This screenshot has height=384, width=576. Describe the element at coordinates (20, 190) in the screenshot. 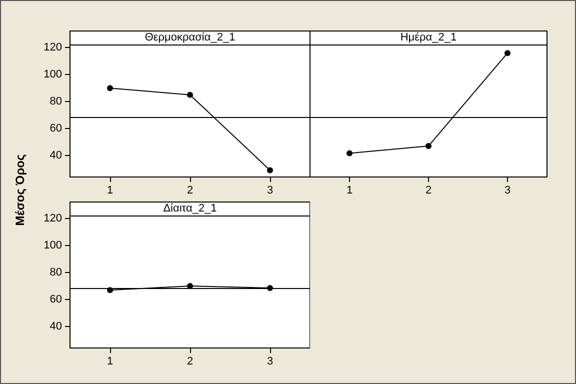

I see `y-axis-title: Μέσος Όρος` at that location.